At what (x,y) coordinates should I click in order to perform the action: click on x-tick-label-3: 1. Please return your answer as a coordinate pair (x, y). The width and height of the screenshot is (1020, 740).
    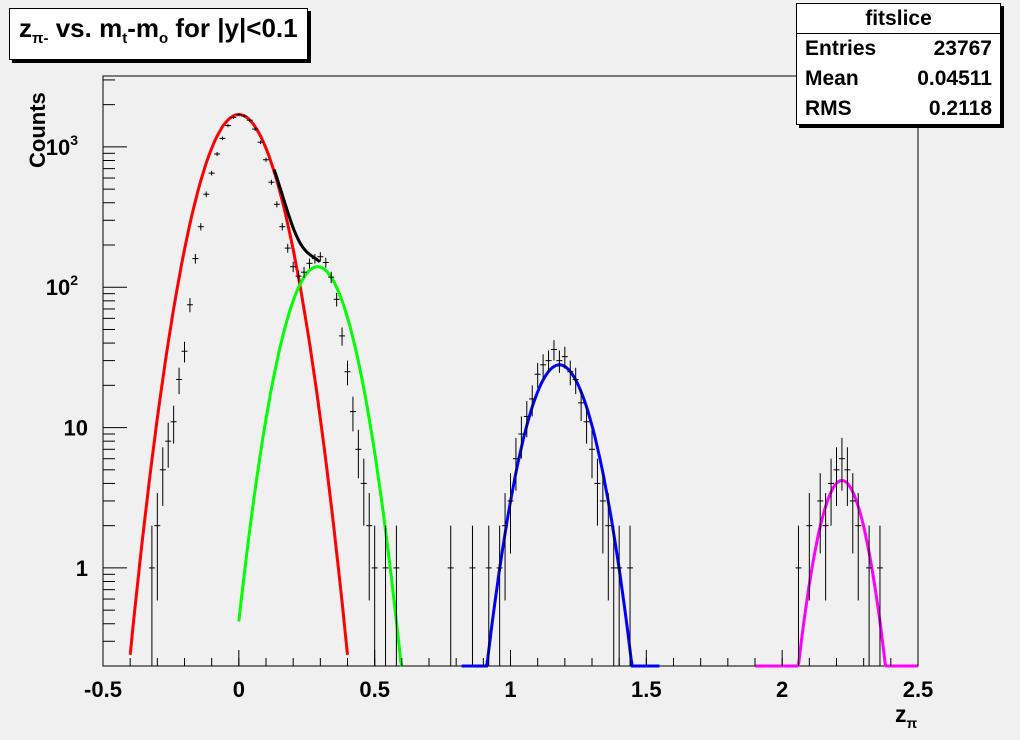
    Looking at the image, I should click on (510, 689).